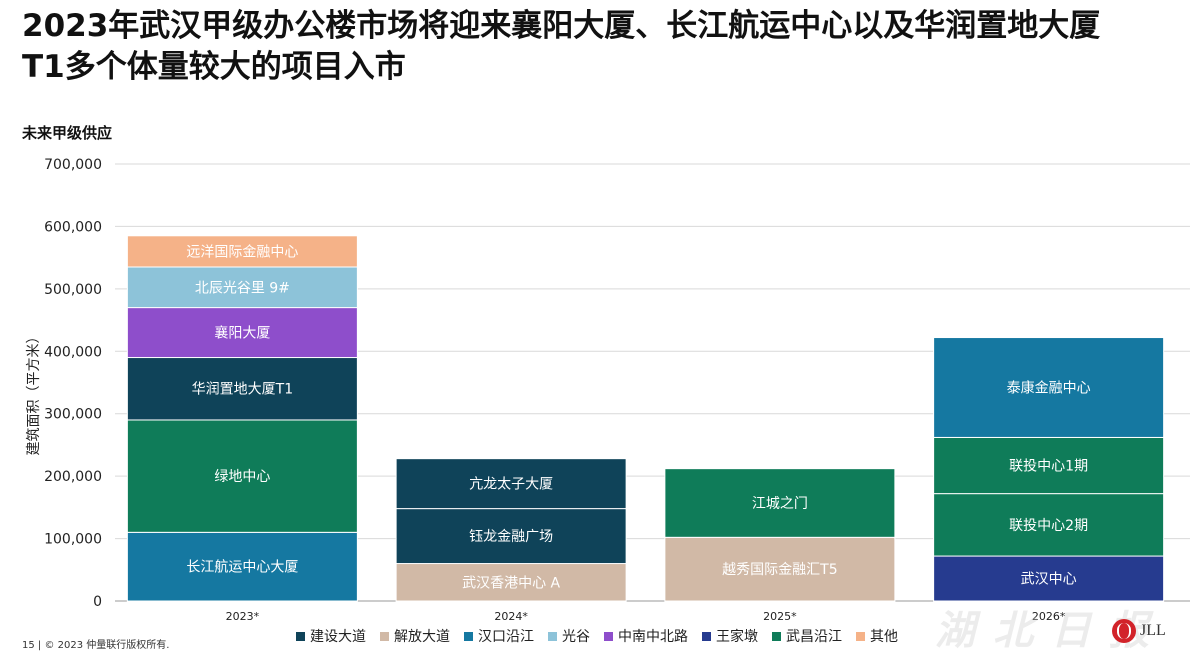 This screenshot has width=1200, height=669. I want to click on segment-label: 长江航运中心大厦, so click(242, 568).